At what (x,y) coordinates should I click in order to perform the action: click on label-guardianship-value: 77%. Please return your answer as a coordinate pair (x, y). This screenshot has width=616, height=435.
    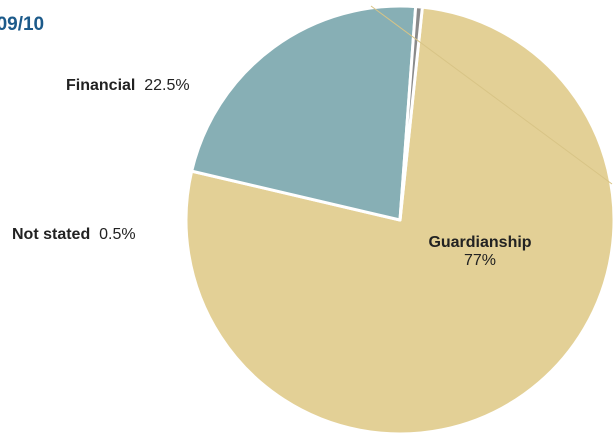
    Looking at the image, I should click on (480, 260).